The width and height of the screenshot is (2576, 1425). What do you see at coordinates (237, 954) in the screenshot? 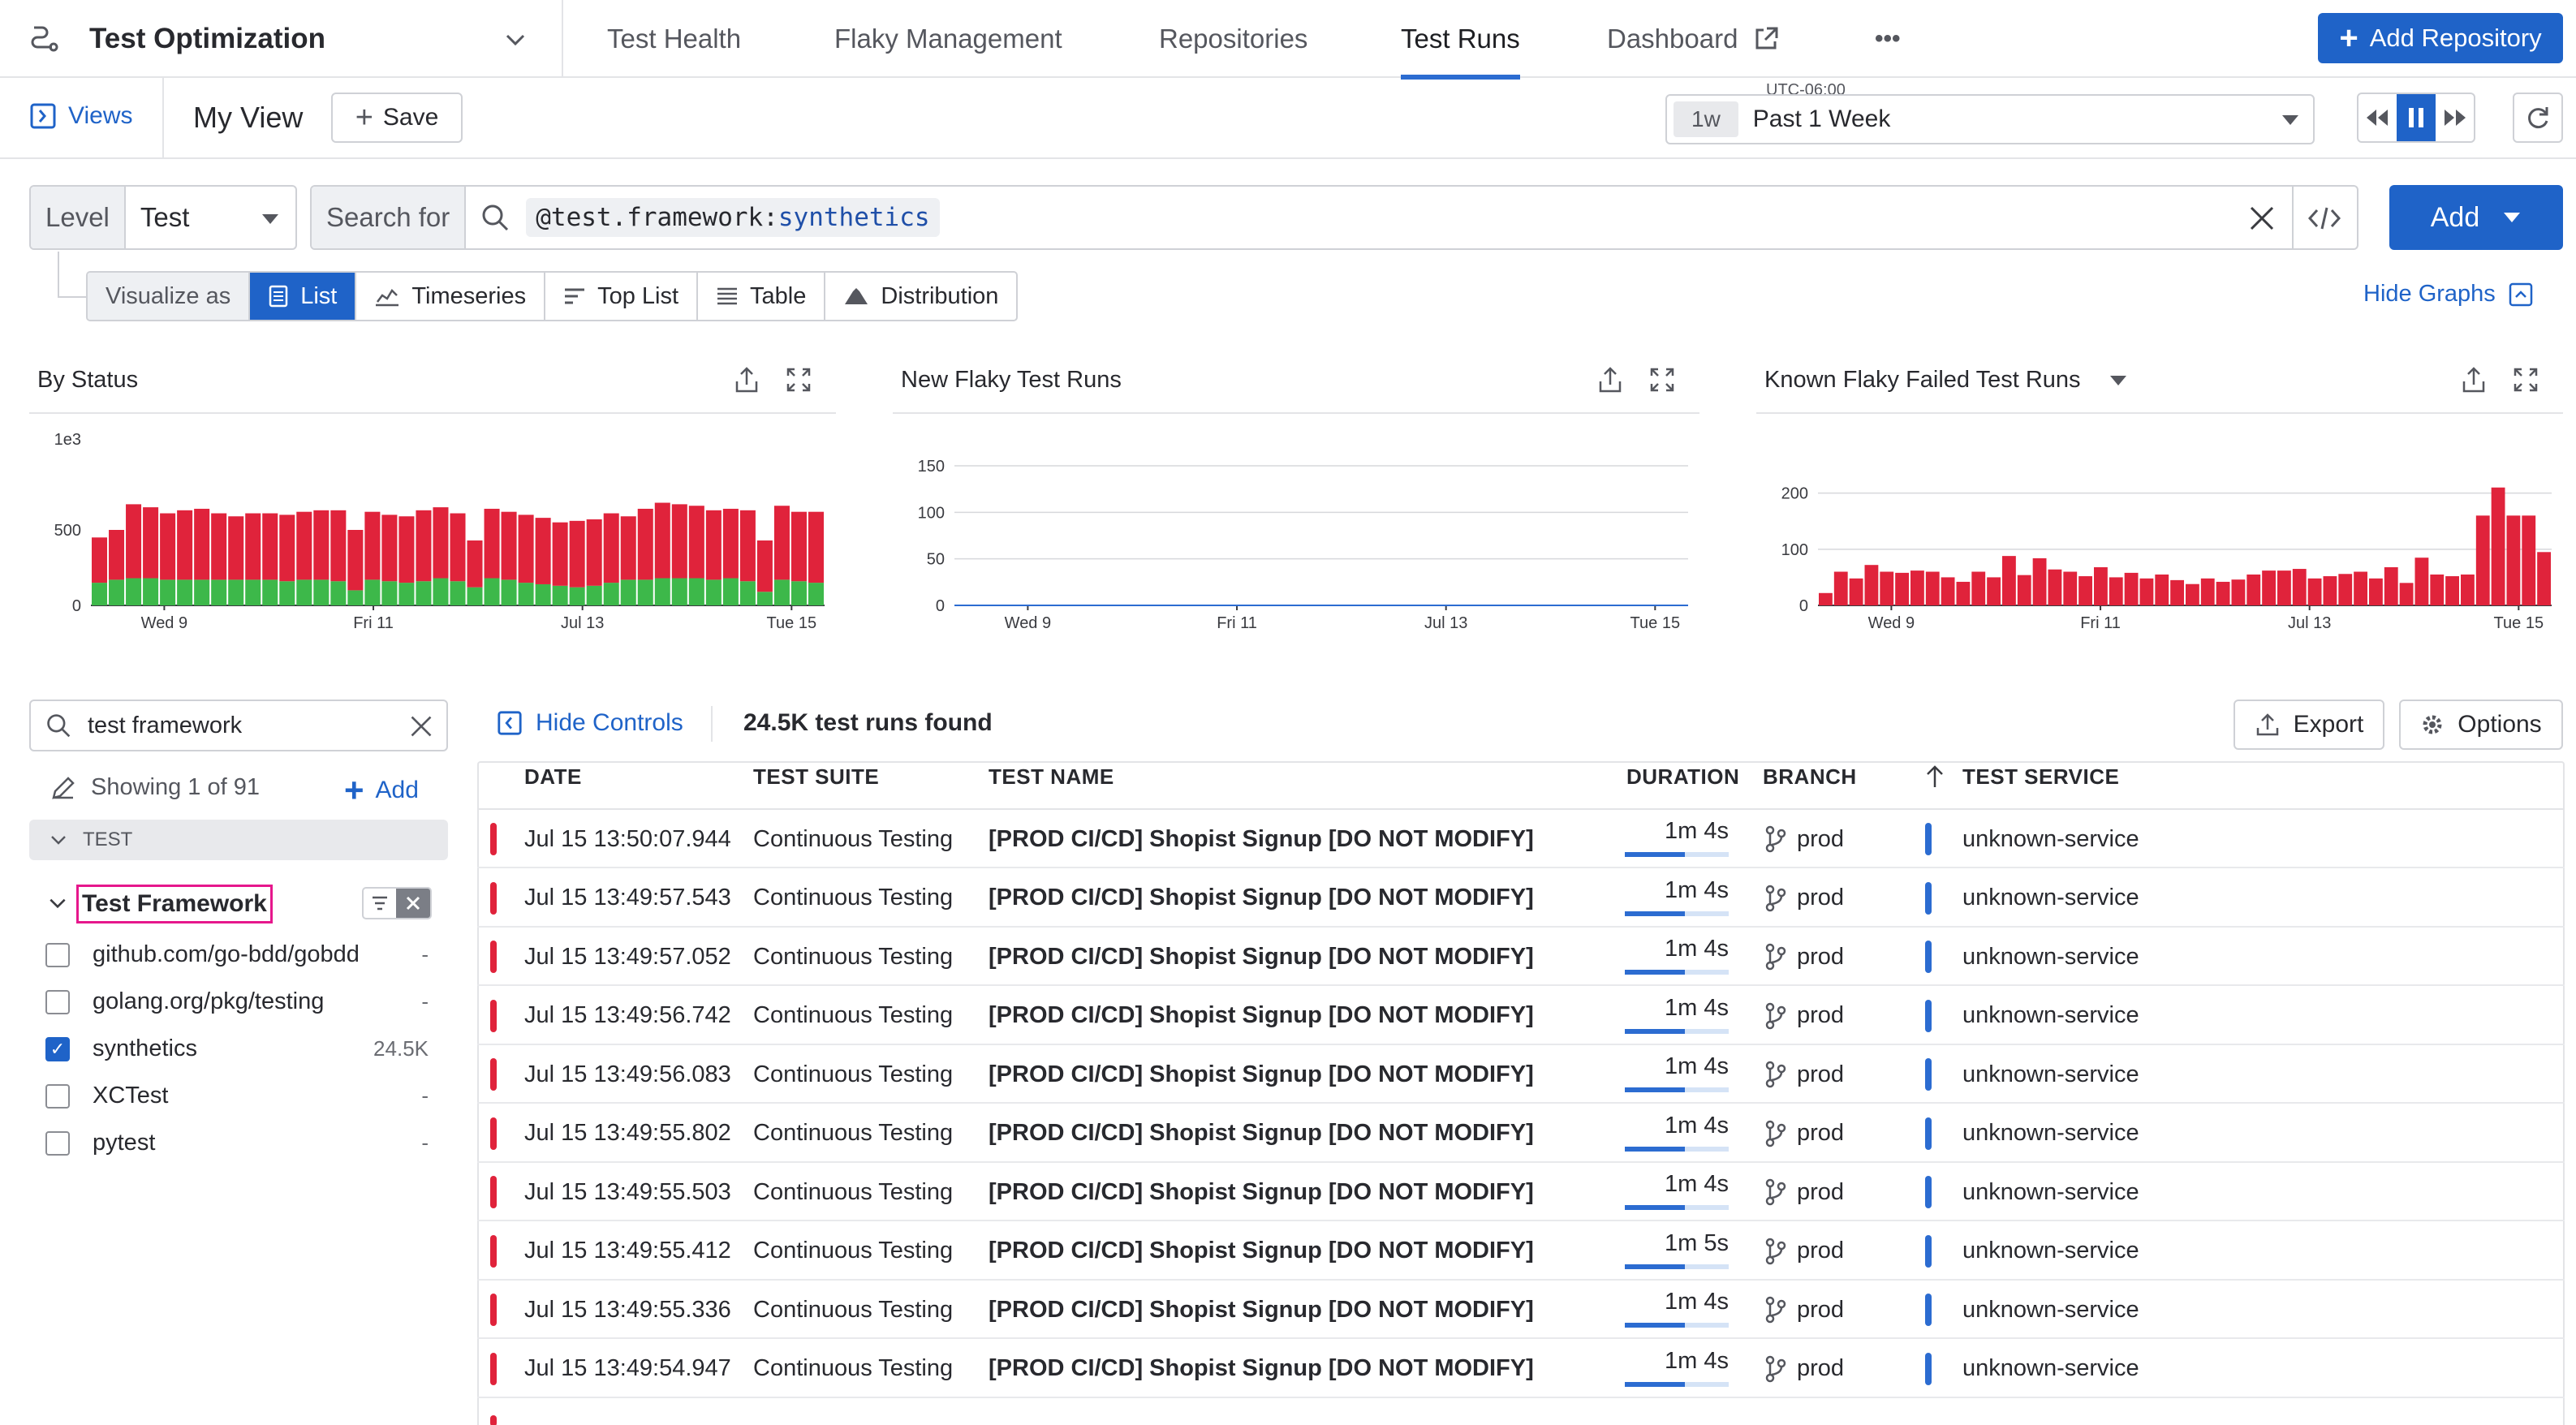
I see `facet-value-item: github.com/go-bdd/gobdd -` at bounding box center [237, 954].